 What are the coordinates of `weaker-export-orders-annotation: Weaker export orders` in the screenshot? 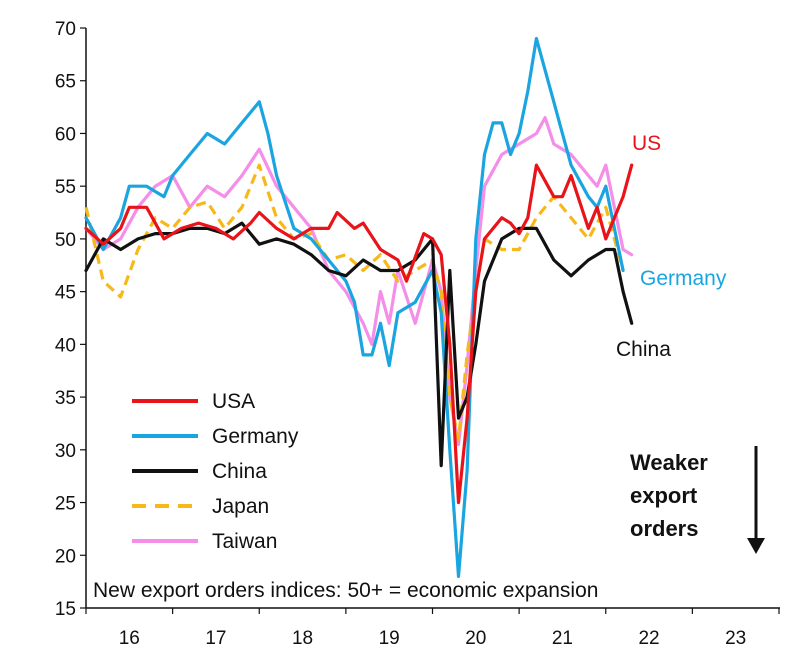 It's located at (697, 500).